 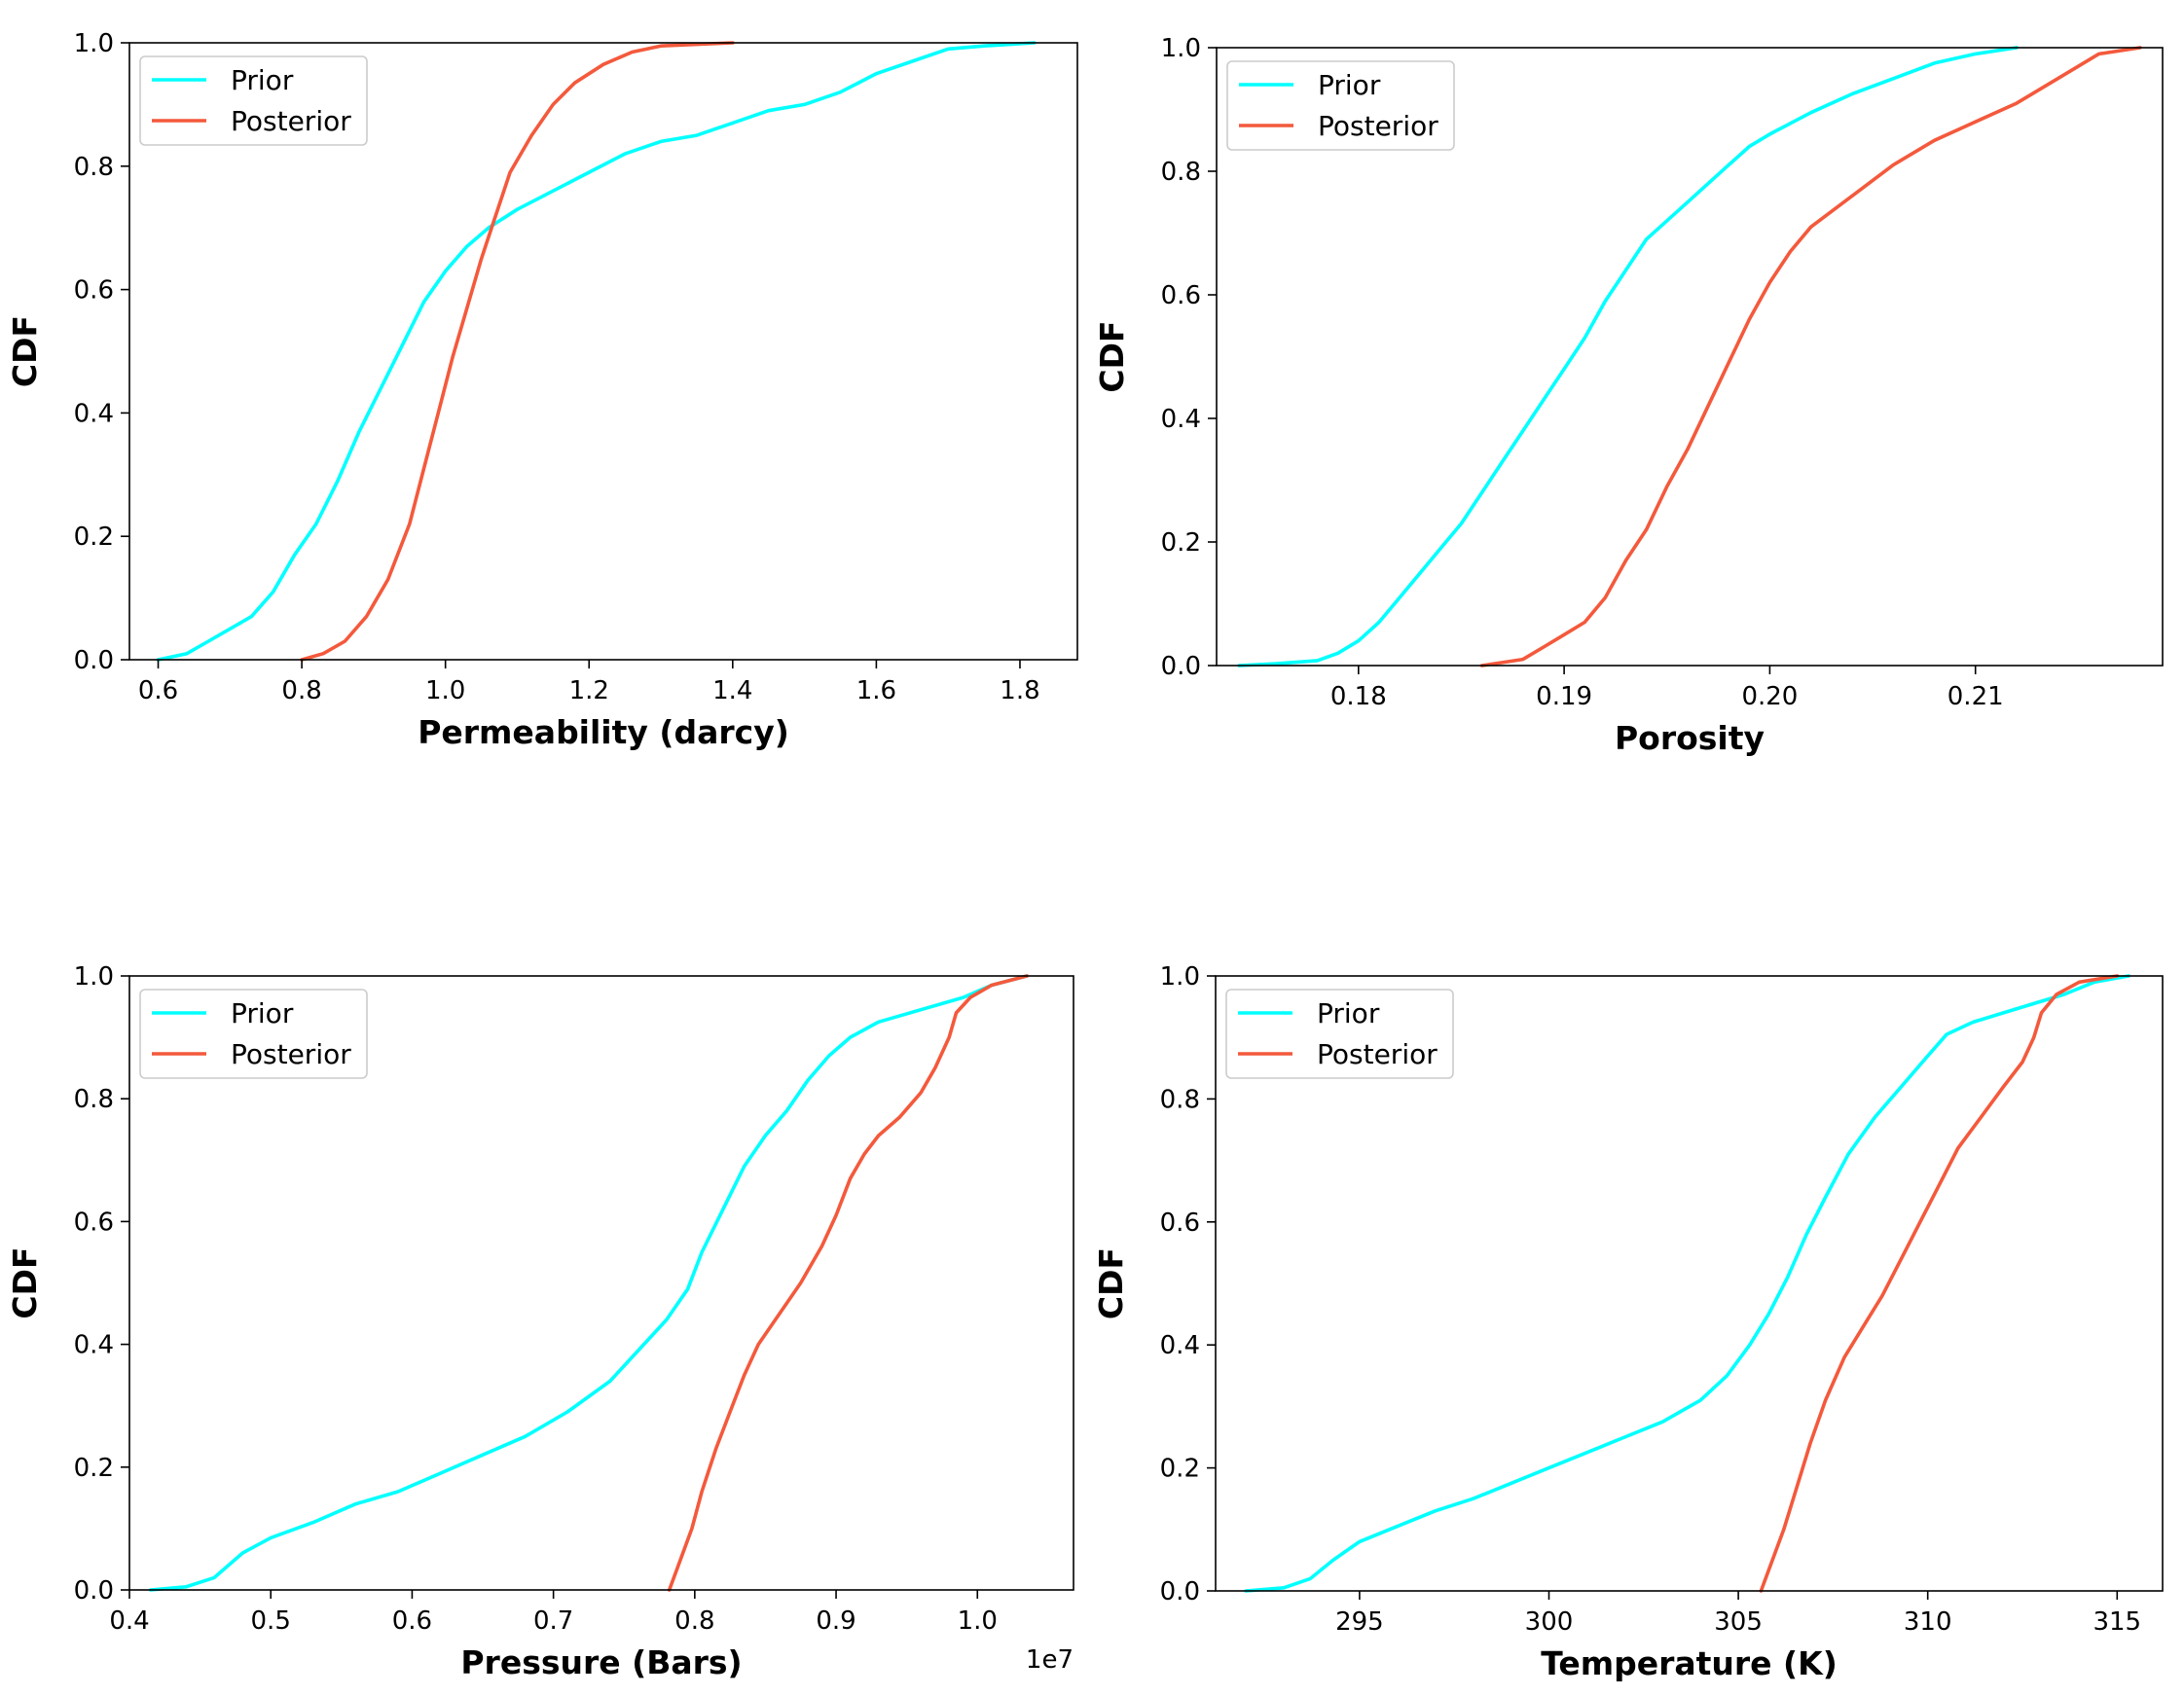 What do you see at coordinates (1738, 1622) in the screenshot?
I see `x-tick-label: 305` at bounding box center [1738, 1622].